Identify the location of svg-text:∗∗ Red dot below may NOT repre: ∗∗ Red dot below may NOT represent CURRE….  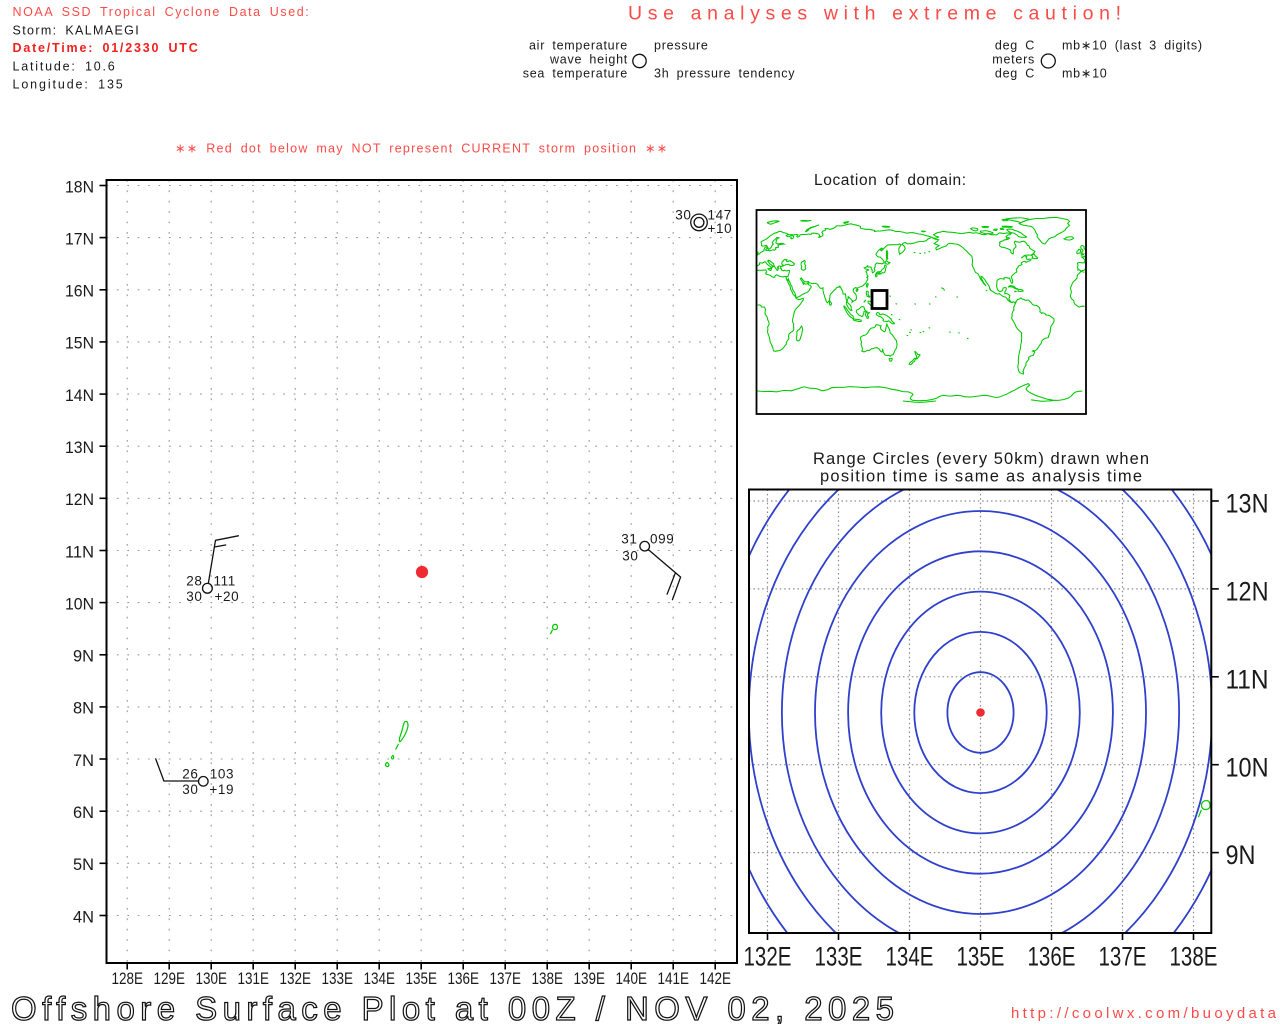
(421, 149).